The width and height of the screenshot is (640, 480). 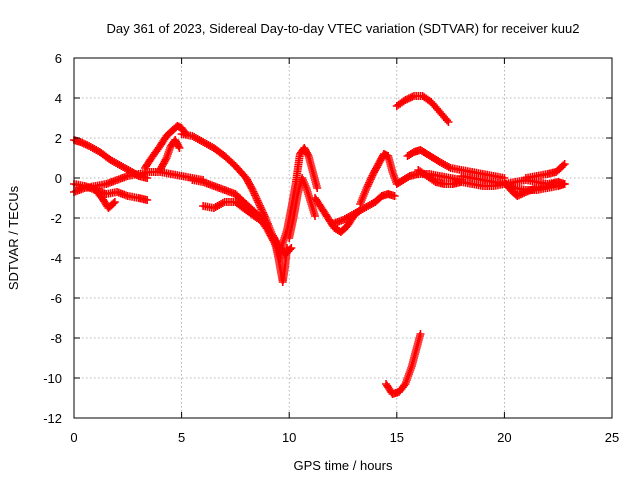 I want to click on x-tick-label: 20, so click(x=504, y=437).